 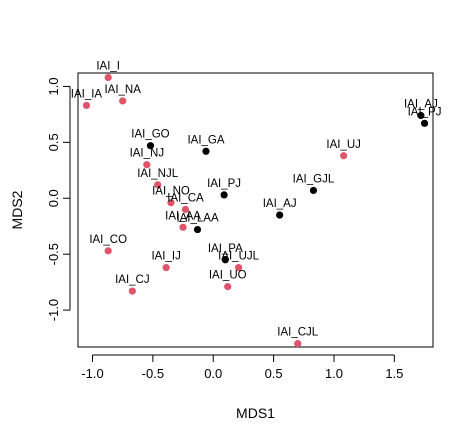 What do you see at coordinates (53, 86) in the screenshot?
I see `y-tick-label: 1.0` at bounding box center [53, 86].